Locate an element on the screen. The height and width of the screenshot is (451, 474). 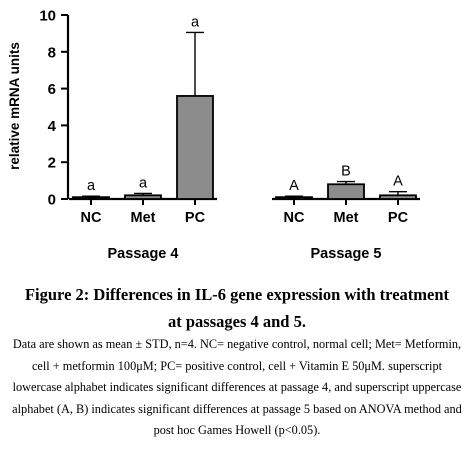
significance-label: B is located at coordinates (346, 172).